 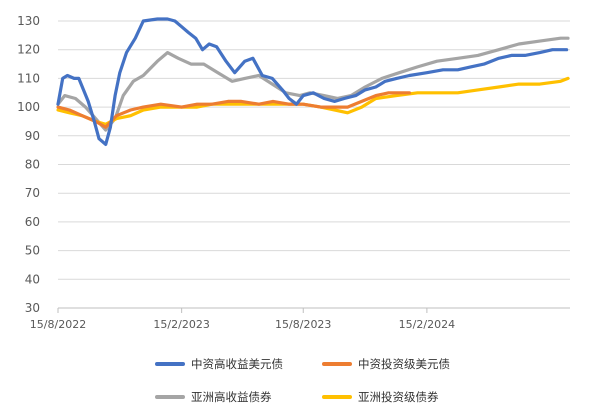 What do you see at coordinates (32, 222) in the screenshot?
I see `y-tick-label: 60` at bounding box center [32, 222].